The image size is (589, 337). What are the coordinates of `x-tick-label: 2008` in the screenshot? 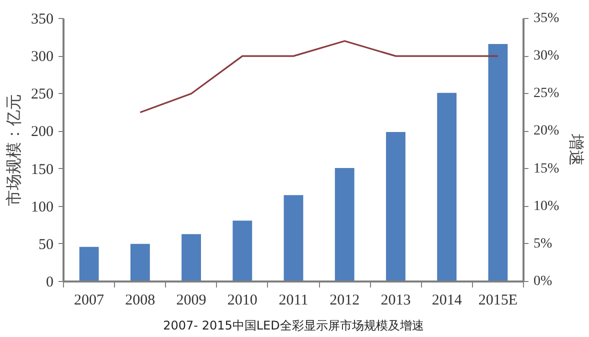 It's located at (140, 300).